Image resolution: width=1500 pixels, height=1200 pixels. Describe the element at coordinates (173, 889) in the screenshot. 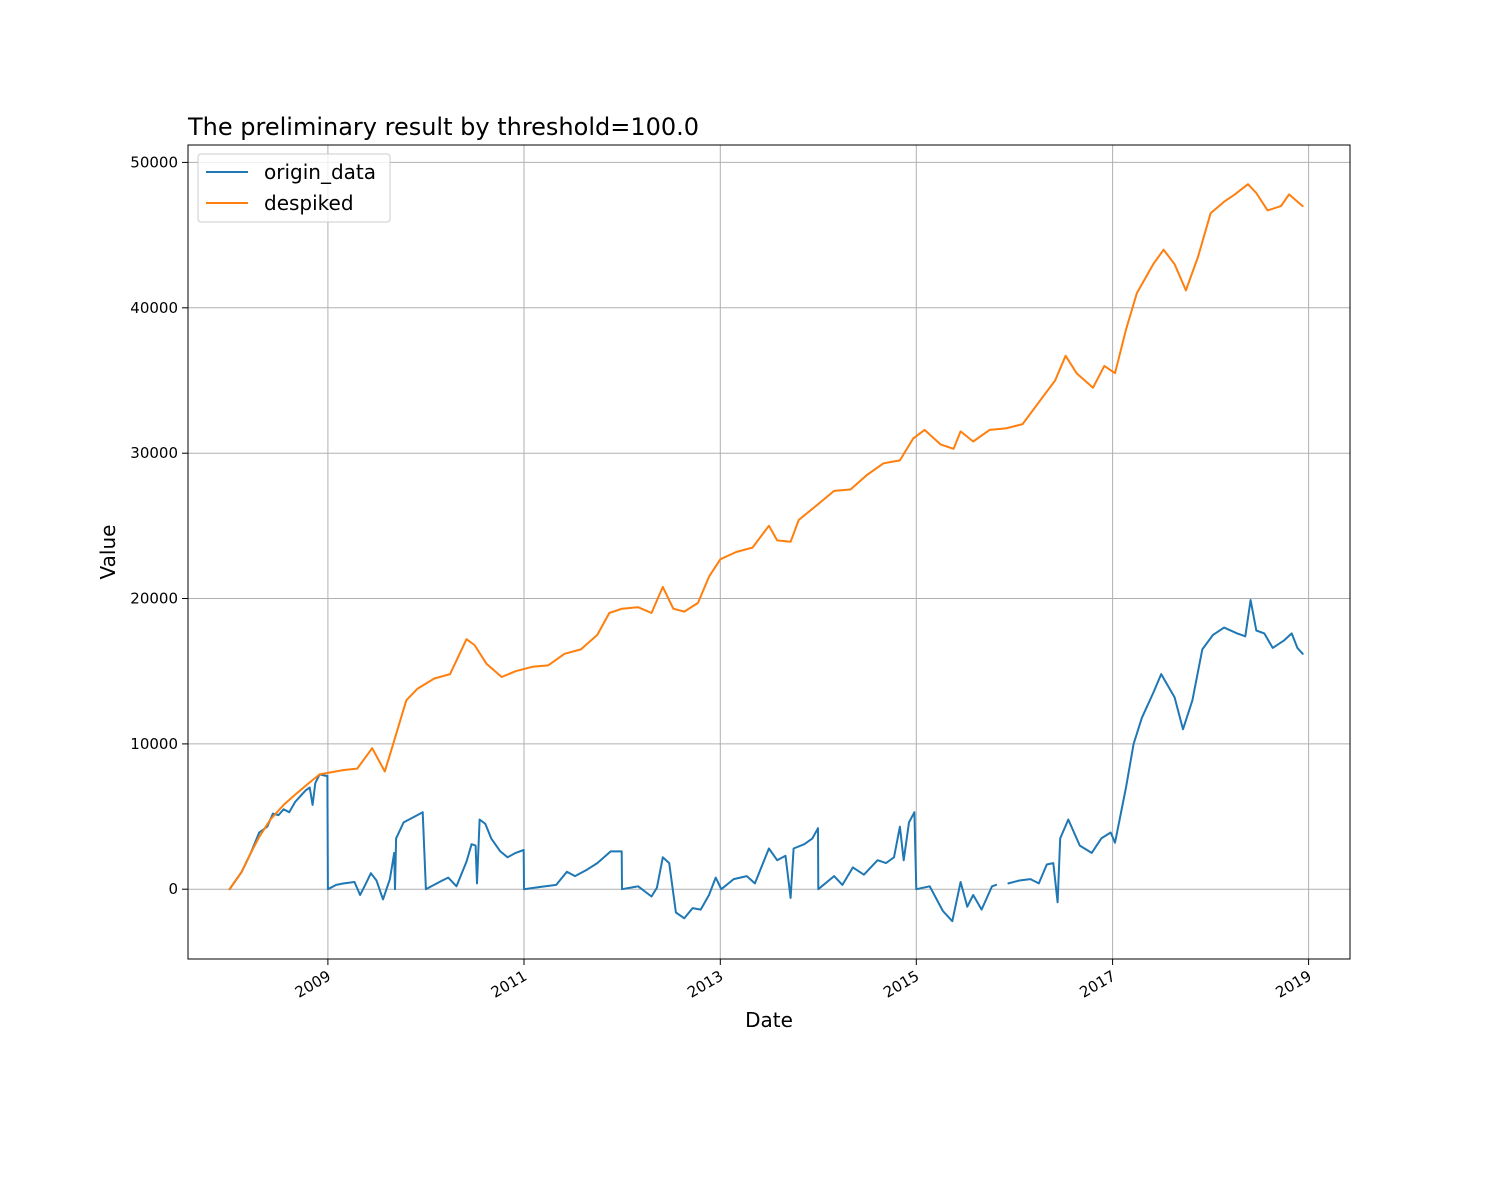

I see `y-tick-label: 0` at that location.